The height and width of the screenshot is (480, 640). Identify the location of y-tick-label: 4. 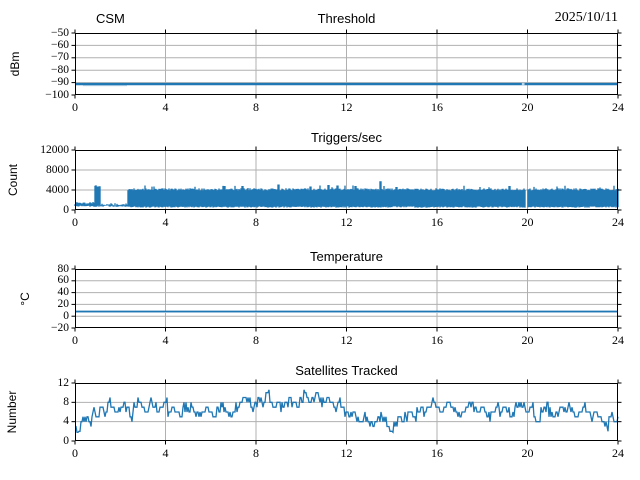
(66, 421).